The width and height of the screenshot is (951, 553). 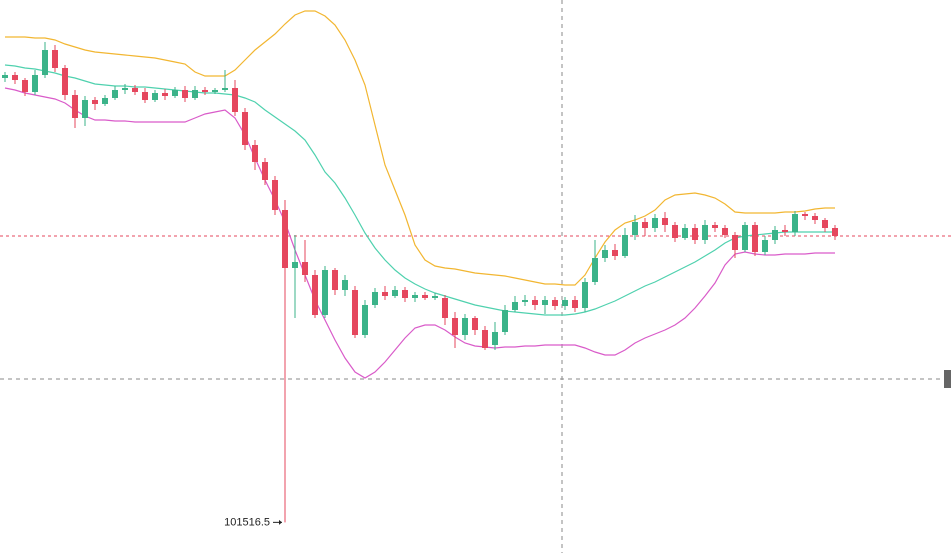 What do you see at coordinates (947, 379) in the screenshot?
I see `crosshair-tag` at bounding box center [947, 379].